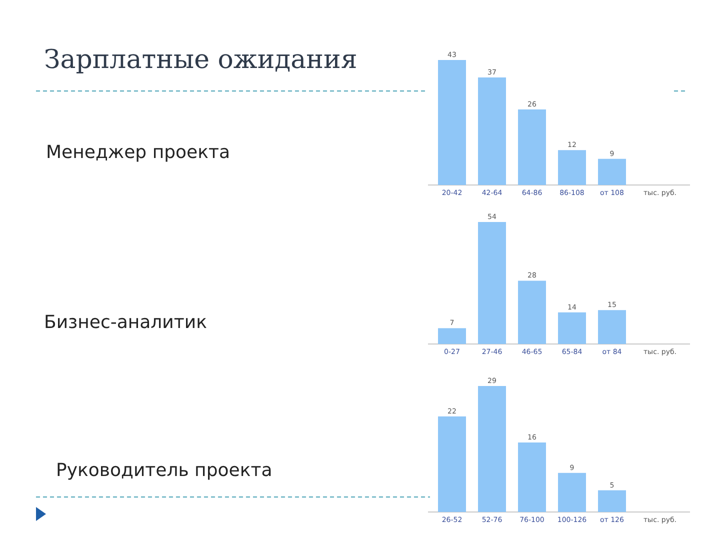  What do you see at coordinates (201, 60) in the screenshot?
I see `text: Зарплатные ожидания` at bounding box center [201, 60].